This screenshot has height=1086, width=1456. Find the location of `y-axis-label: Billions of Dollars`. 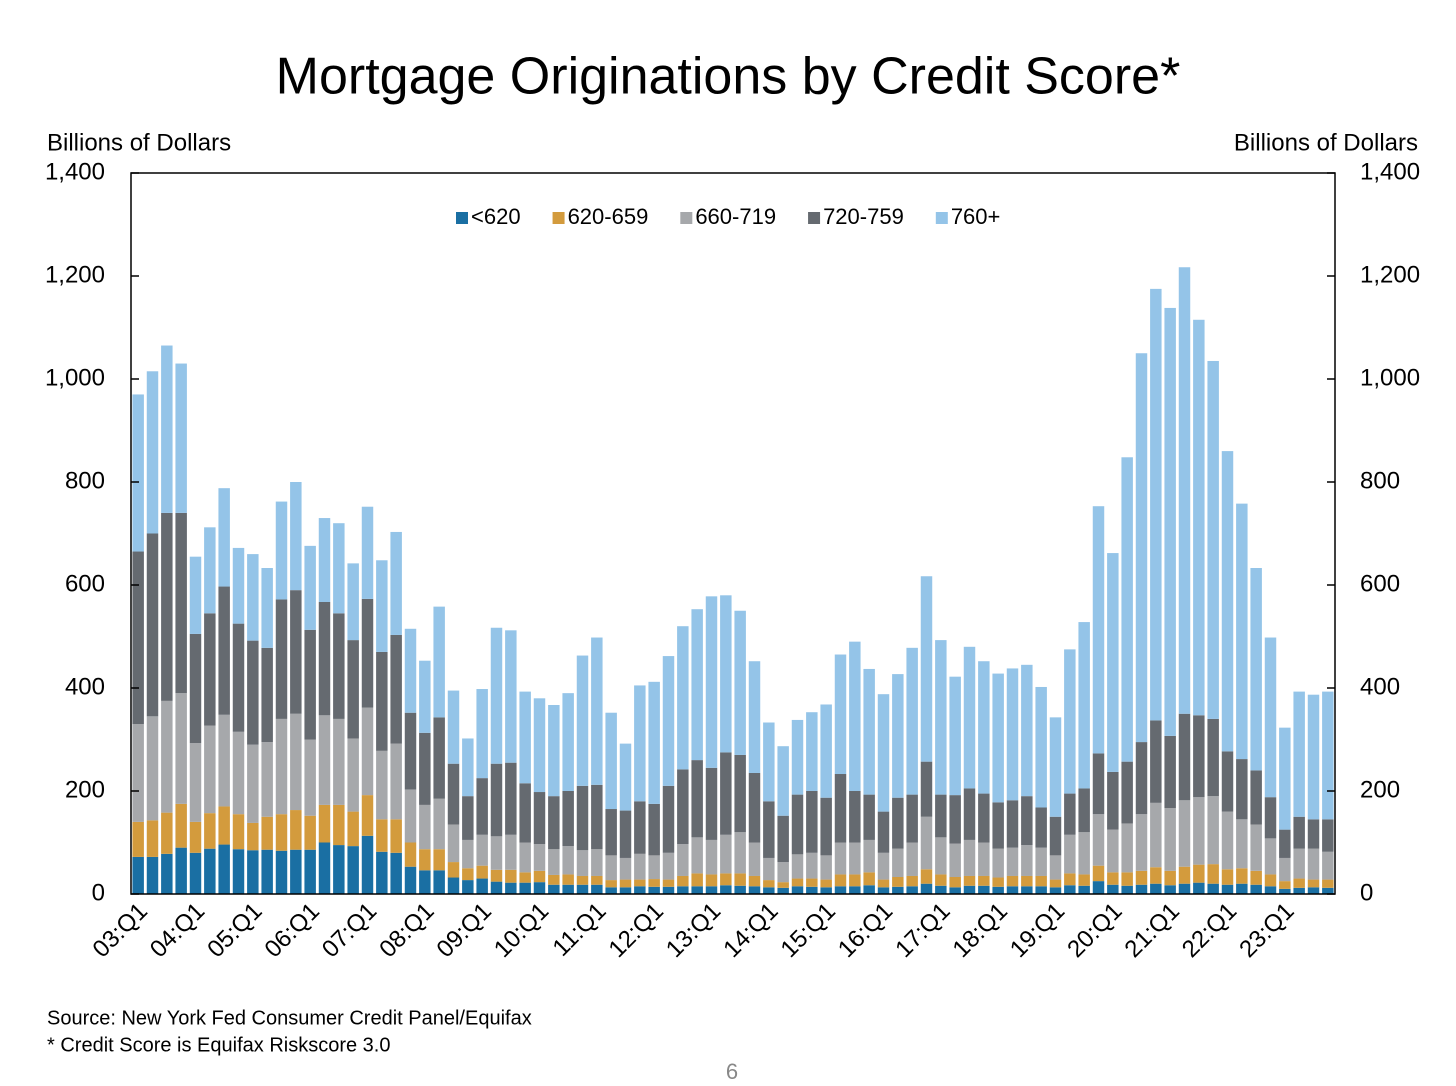

y-axis-label: Billions of Dollars is located at coordinates (139, 142).